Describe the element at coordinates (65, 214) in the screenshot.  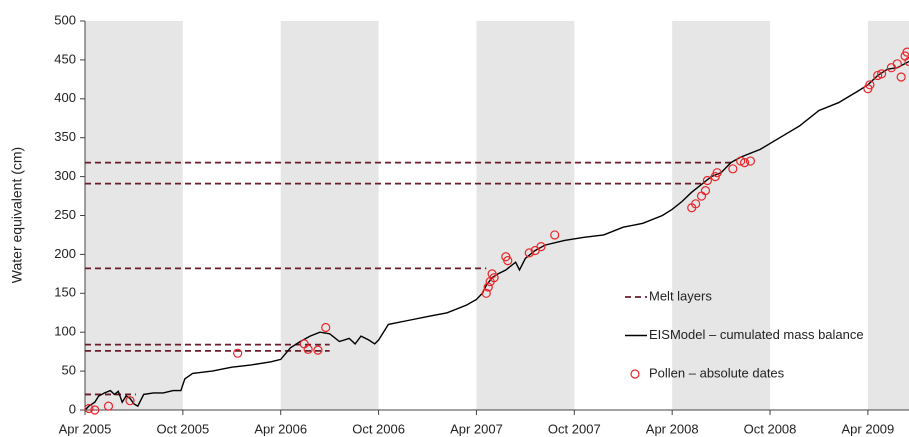
I see `y-tick-label: 250` at that location.